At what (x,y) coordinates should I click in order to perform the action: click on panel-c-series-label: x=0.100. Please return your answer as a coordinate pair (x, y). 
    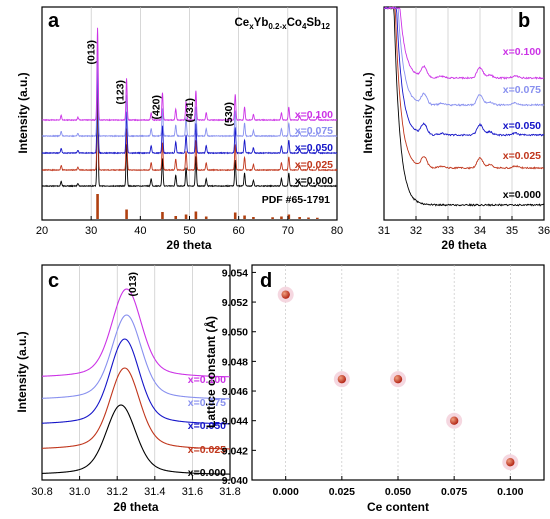
    Looking at the image, I should click on (207, 380).